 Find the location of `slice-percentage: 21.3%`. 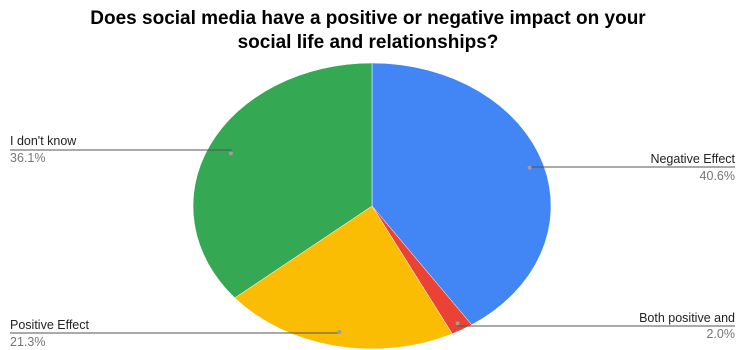

slice-percentage: 21.3% is located at coordinates (27, 342).